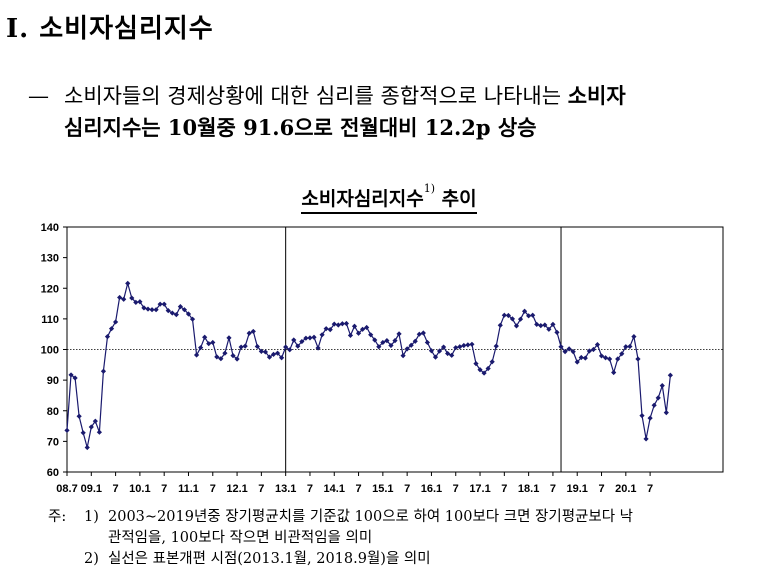  What do you see at coordinates (382, 489) in the screenshot?
I see `x-tick-label: 15.1` at bounding box center [382, 489].